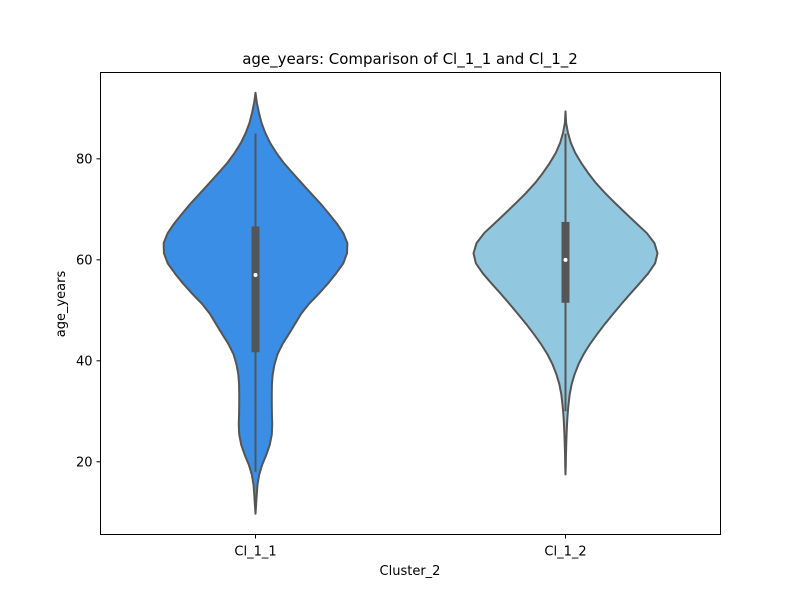 The height and width of the screenshot is (600, 800). Describe the element at coordinates (88, 311) in the screenshot. I see `y-axis: 20 40 60 80` at that location.